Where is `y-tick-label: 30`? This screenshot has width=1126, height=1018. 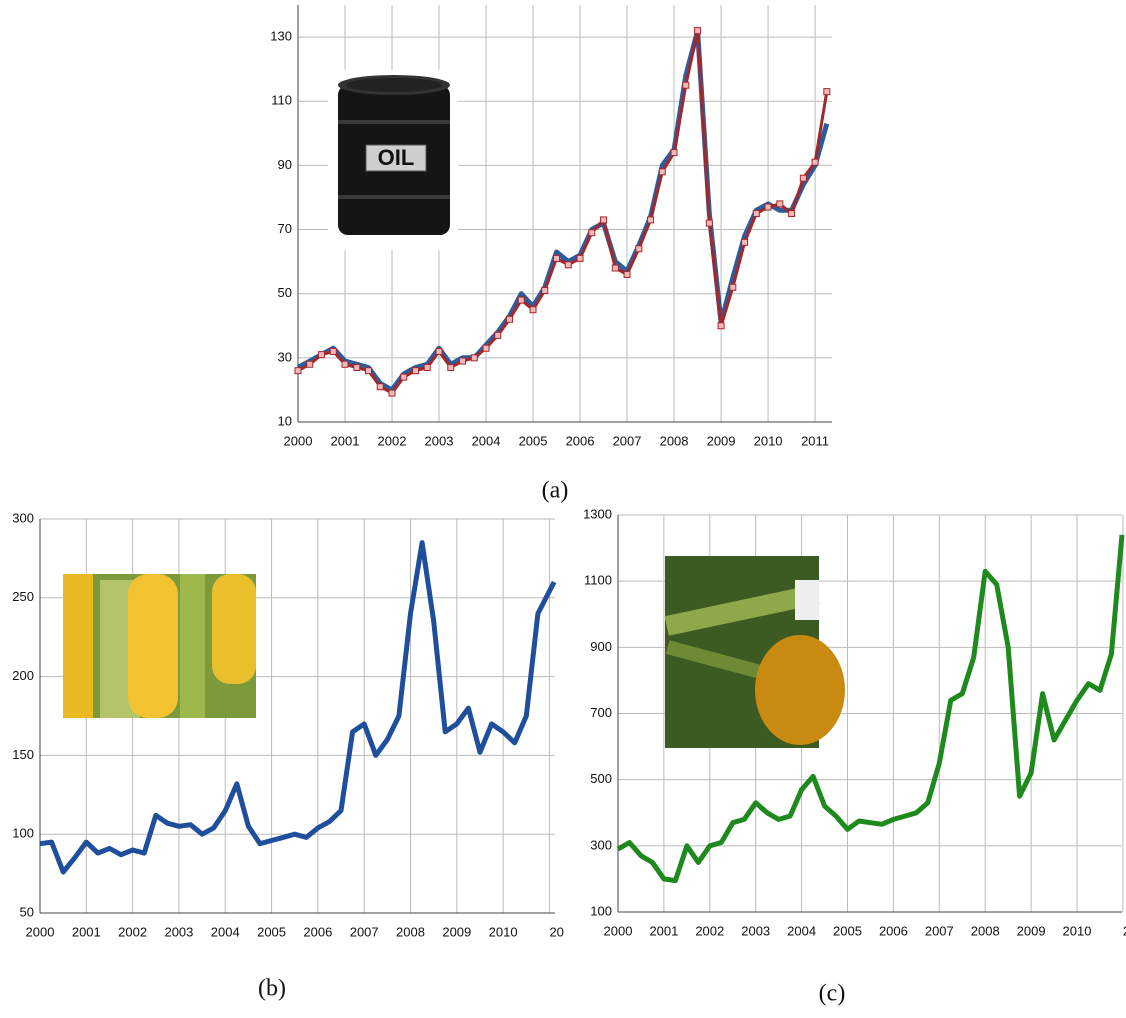
y-tick-label: 30 is located at coordinates (285, 356).